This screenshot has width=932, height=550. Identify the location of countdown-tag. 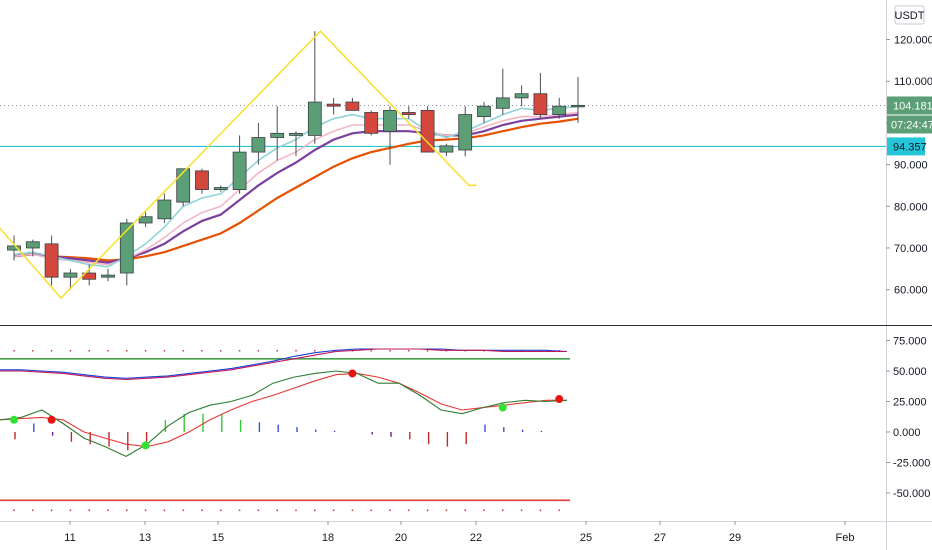
(909, 124).